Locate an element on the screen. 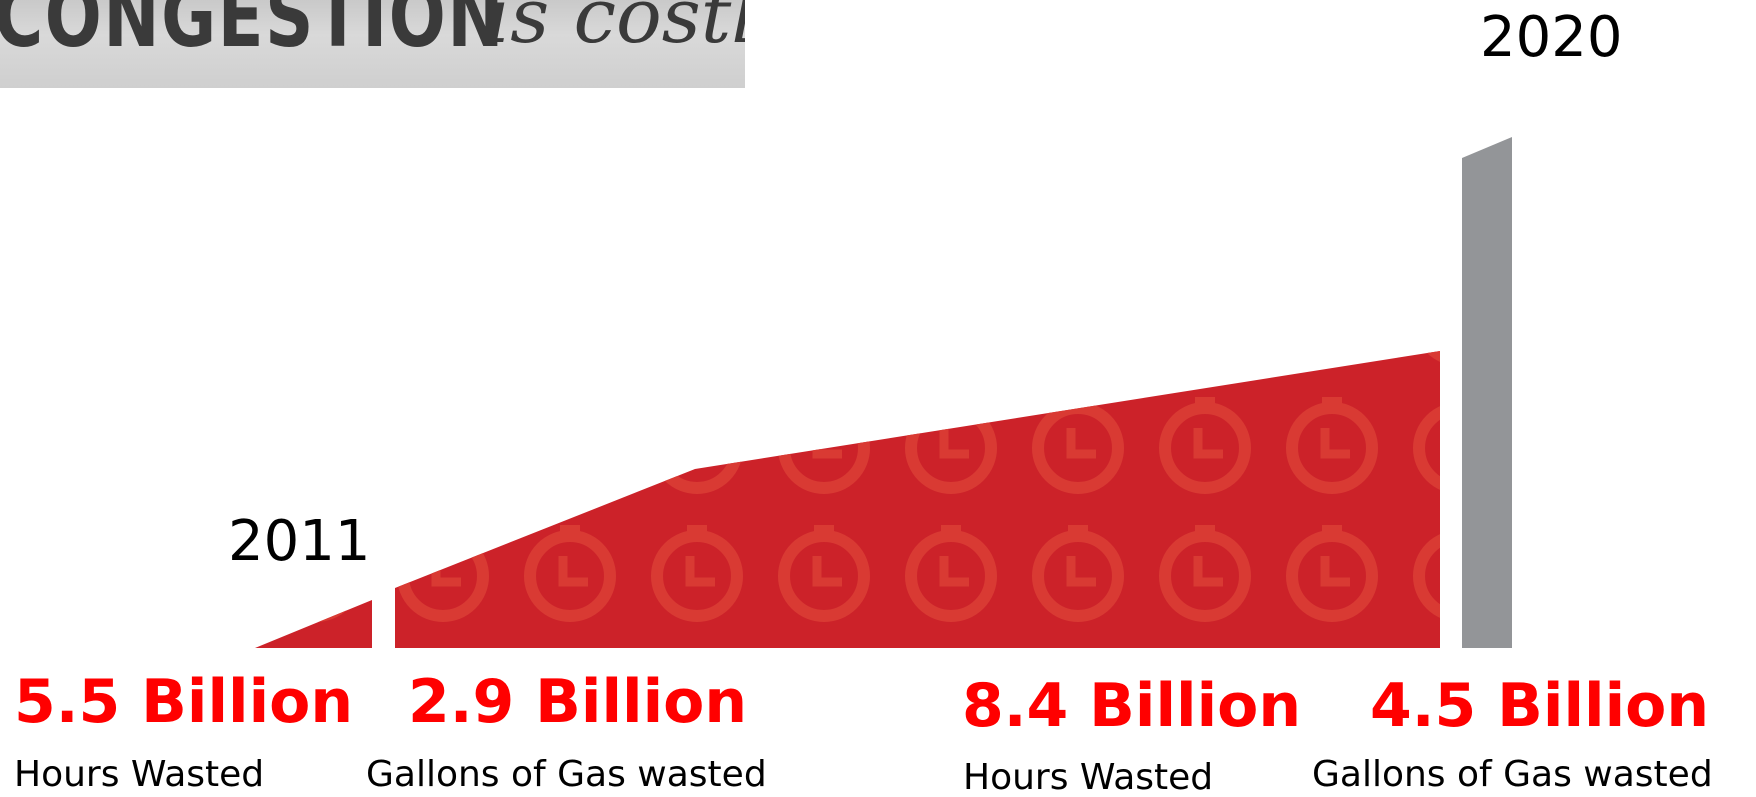  stat-value-gas-2011: 2.9 Billion is located at coordinates (578, 702).